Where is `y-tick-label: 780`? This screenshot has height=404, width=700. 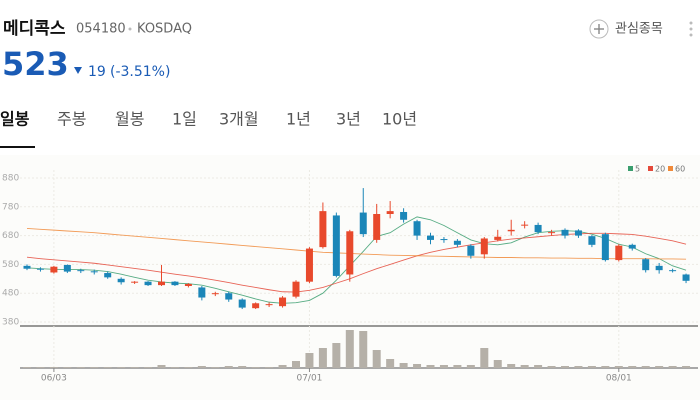 y-tick-label: 780 is located at coordinates (10, 207).